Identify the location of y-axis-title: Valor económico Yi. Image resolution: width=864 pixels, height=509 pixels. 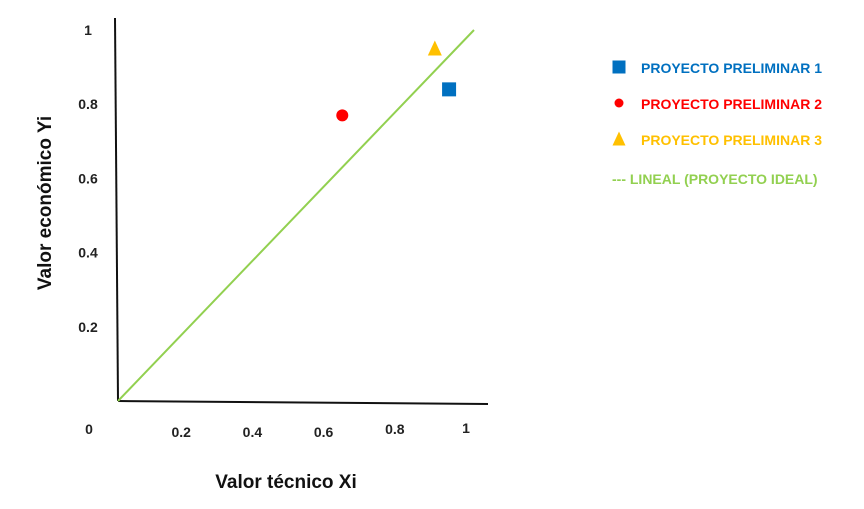
(45, 203).